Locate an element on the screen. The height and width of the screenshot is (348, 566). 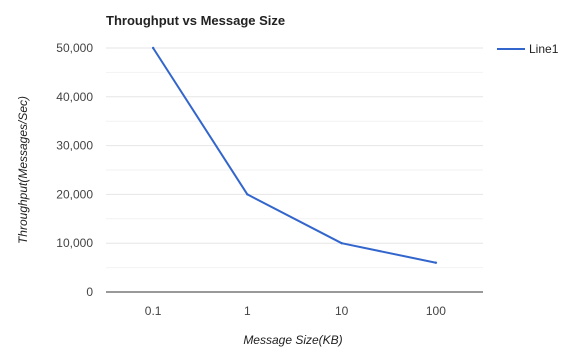
y-tick-labels: 0 10,000 20,000 30,000 40,000 50,000 is located at coordinates (74, 170).